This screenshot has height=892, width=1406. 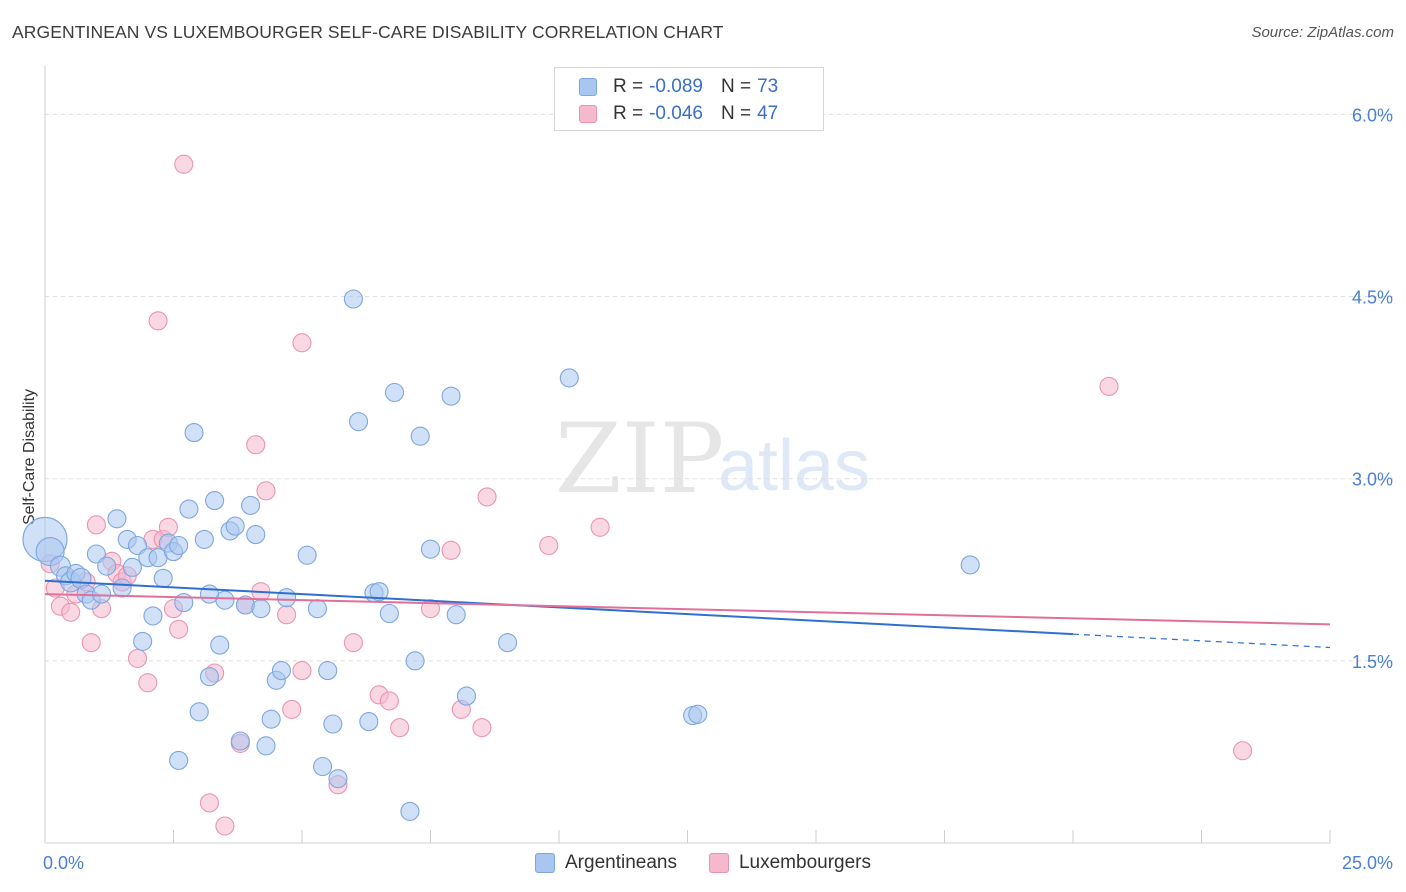 I want to click on source-label: Source: ZipAtlas.com, so click(x=1322, y=32).